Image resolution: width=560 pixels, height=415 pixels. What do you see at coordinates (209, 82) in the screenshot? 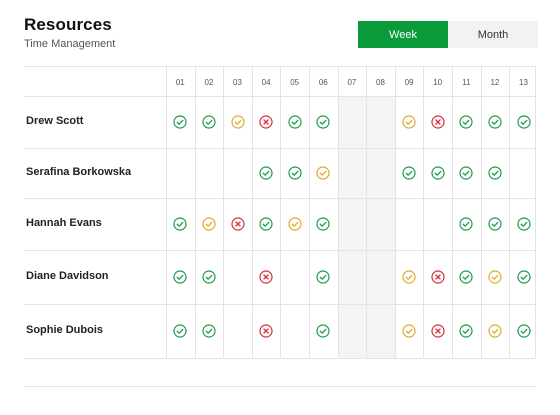
I see `day-header: 02` at bounding box center [209, 82].